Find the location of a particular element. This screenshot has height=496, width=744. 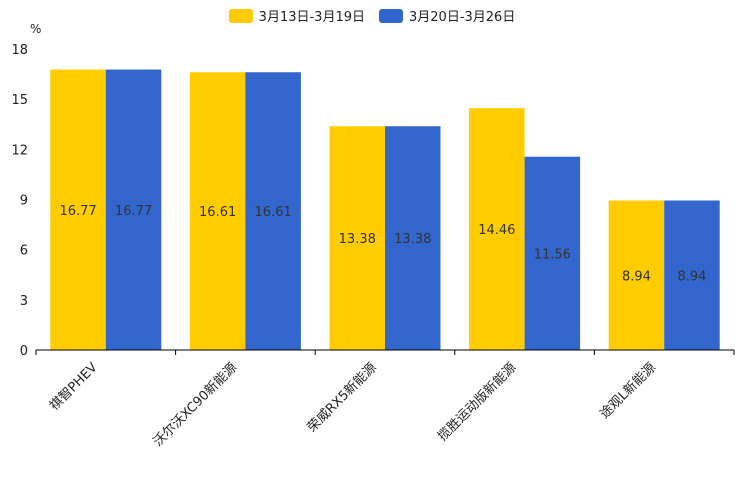

legend-label-series-2: 3月20日-3月26日 is located at coordinates (462, 17).